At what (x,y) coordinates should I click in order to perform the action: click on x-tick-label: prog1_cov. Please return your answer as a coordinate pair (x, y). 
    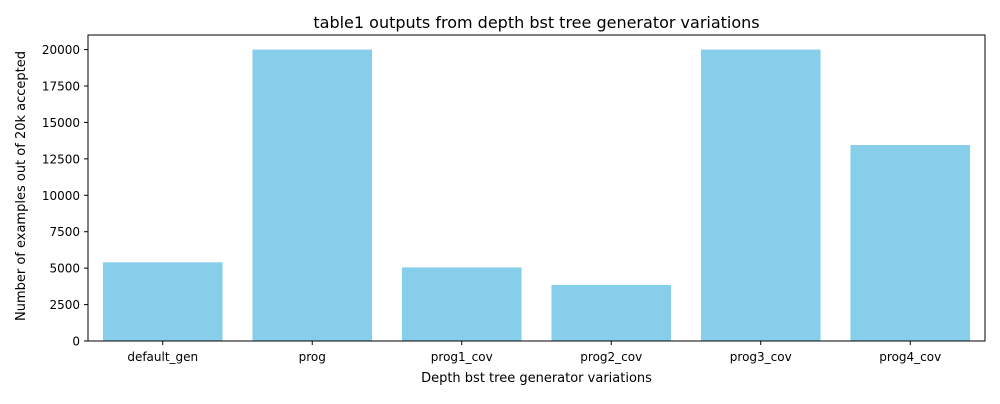
    Looking at the image, I should click on (462, 357).